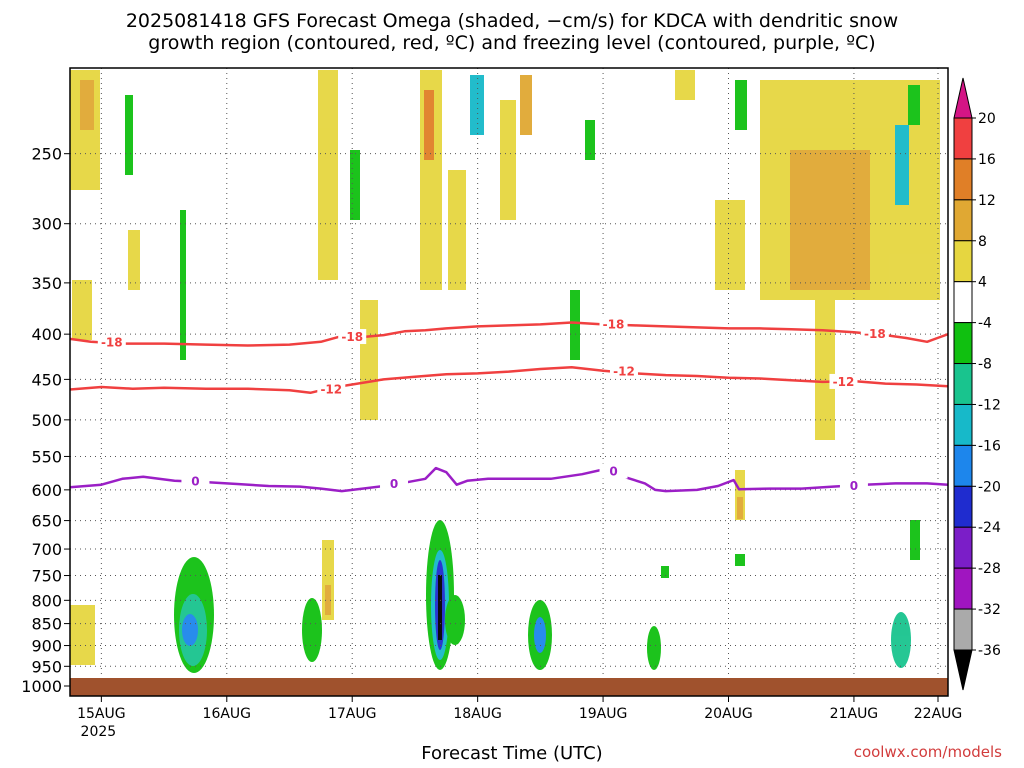 Image resolution: width=1024 pixels, height=768 pixels. I want to click on x-tick-label: 17AUG, so click(352, 714).